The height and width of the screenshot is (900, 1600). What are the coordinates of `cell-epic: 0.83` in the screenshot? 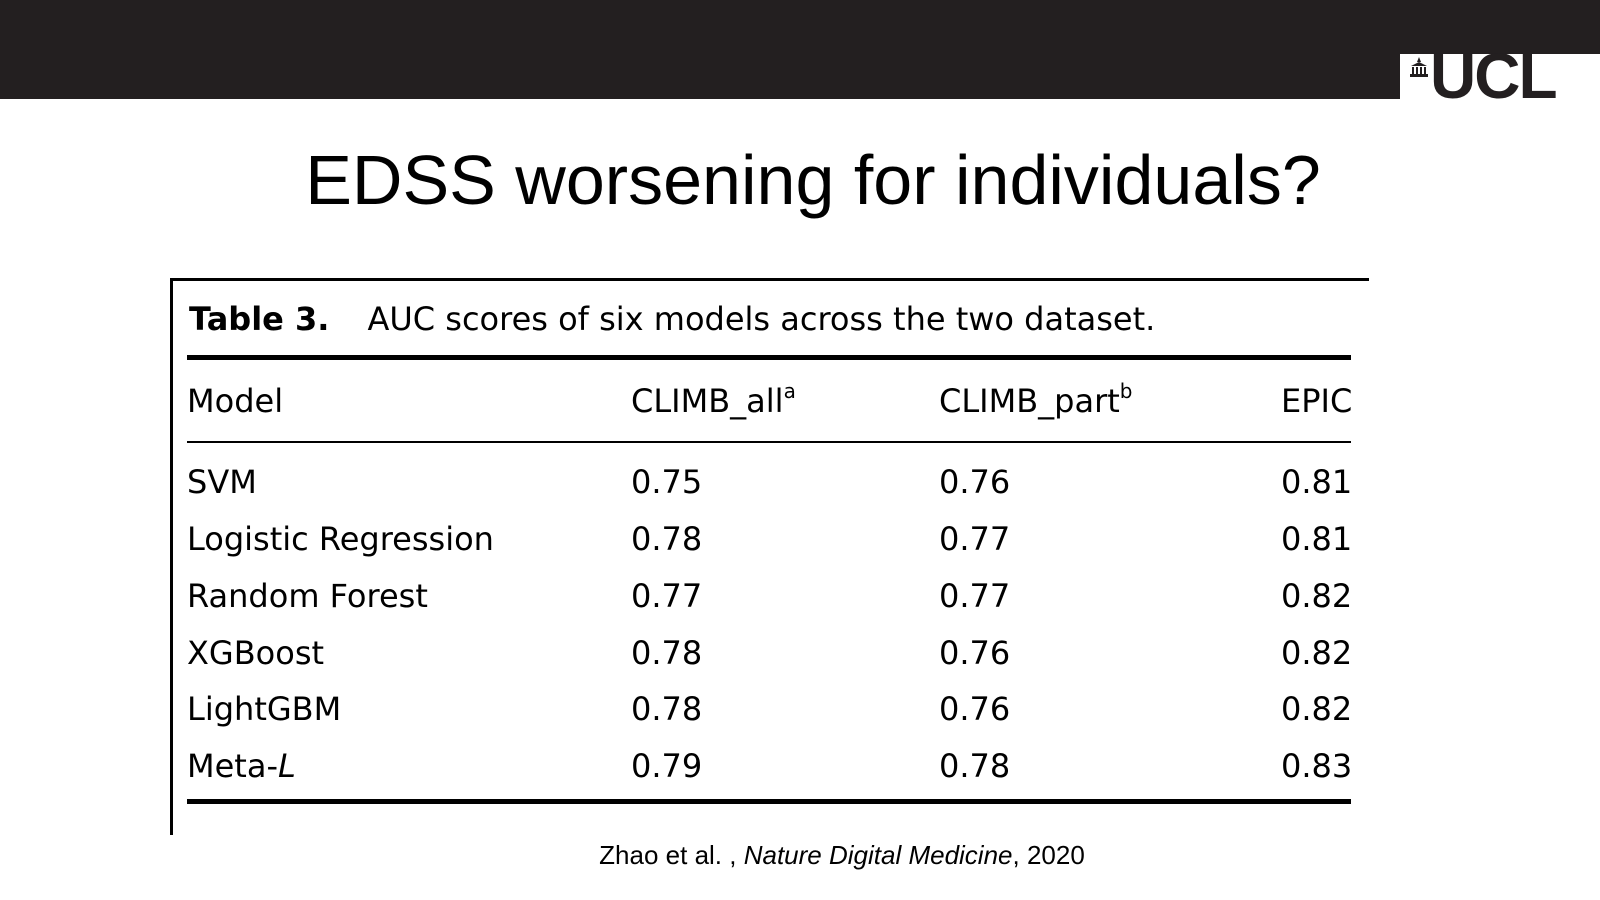 It's located at (1317, 766).